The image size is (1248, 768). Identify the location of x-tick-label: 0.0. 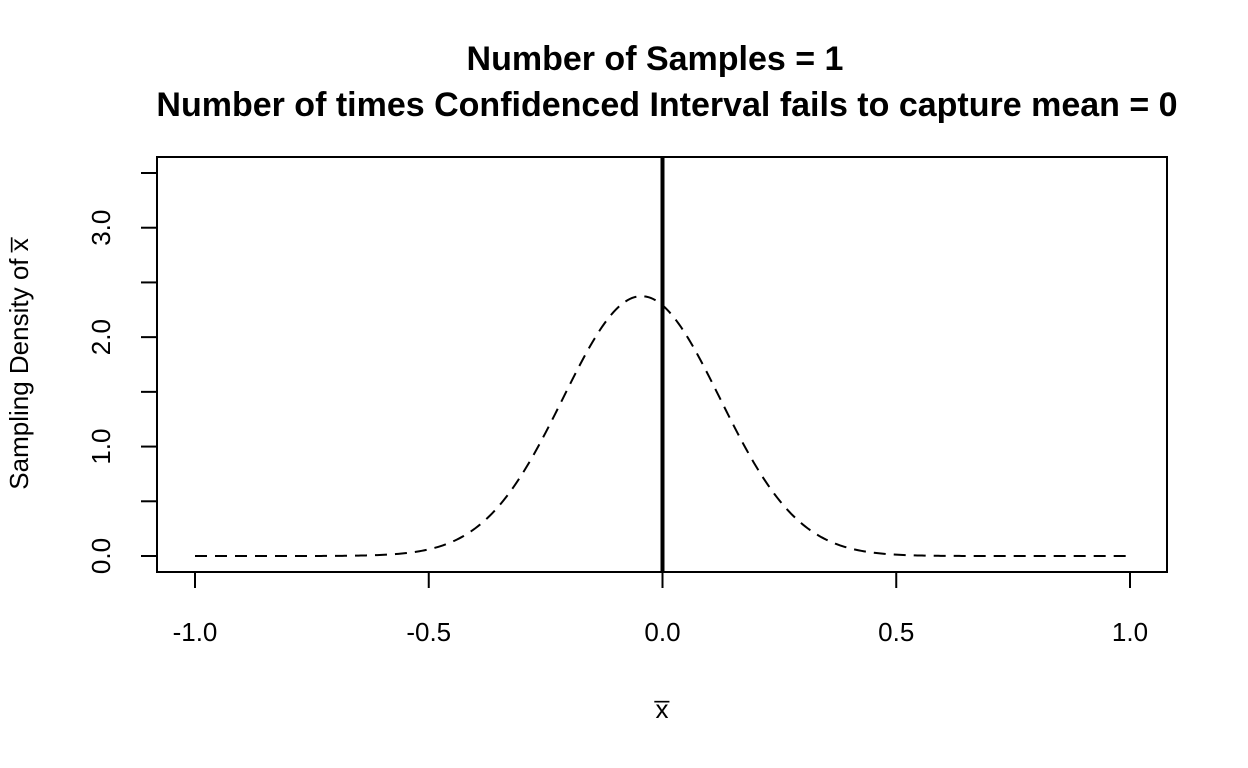
(662, 632).